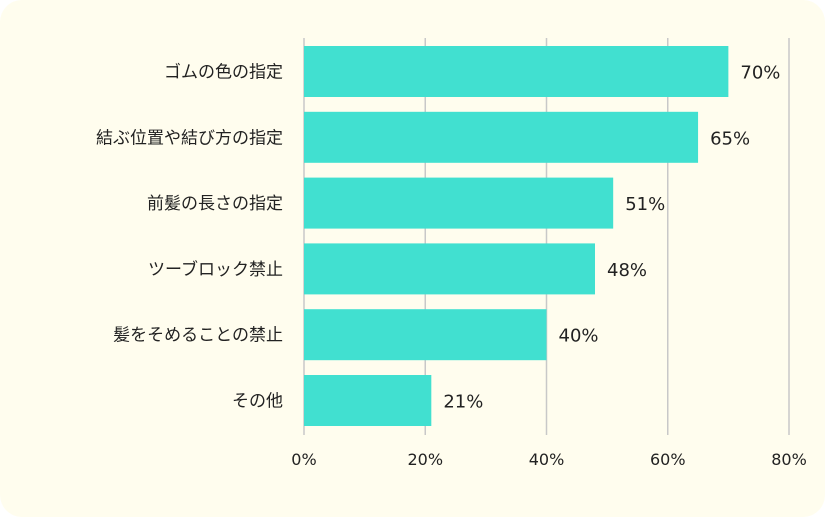 Image resolution: width=825 pixels, height=517 pixels. What do you see at coordinates (463, 402) in the screenshot?
I see `value-label: 21%` at bounding box center [463, 402].